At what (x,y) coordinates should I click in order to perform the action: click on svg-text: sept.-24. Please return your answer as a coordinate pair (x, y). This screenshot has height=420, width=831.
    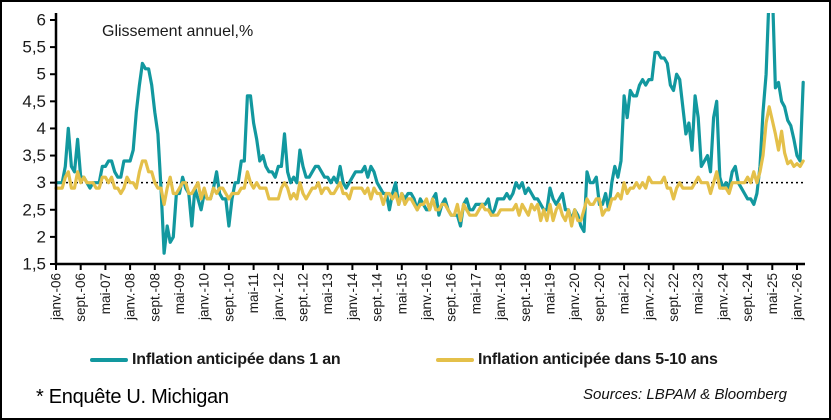
    Looking at the image, I should click on (747, 297).